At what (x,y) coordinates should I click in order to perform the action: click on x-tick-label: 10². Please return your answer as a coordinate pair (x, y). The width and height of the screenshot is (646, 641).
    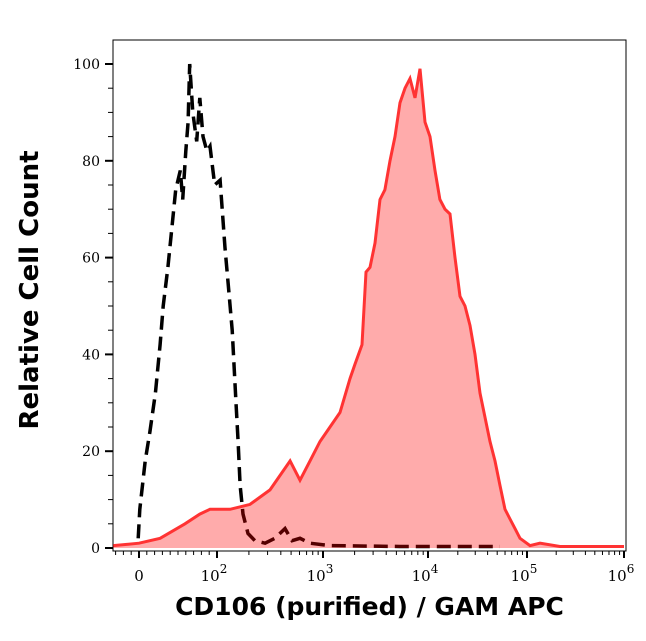
    Looking at the image, I should click on (214, 573).